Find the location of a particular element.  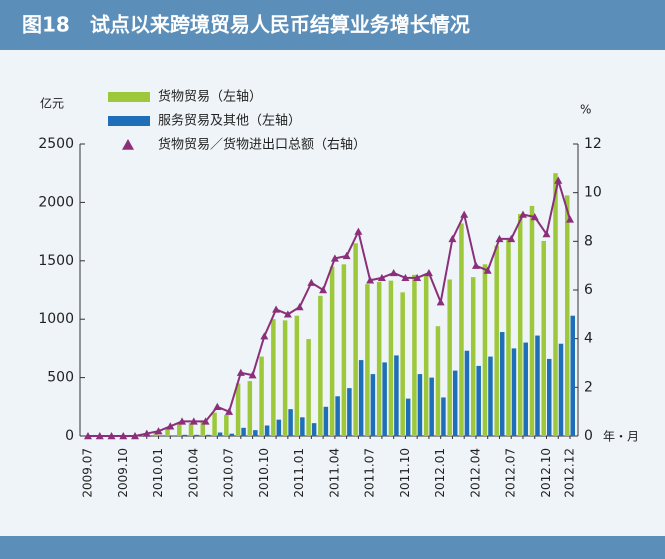

y-tick-label: 2500 is located at coordinates (56, 144).